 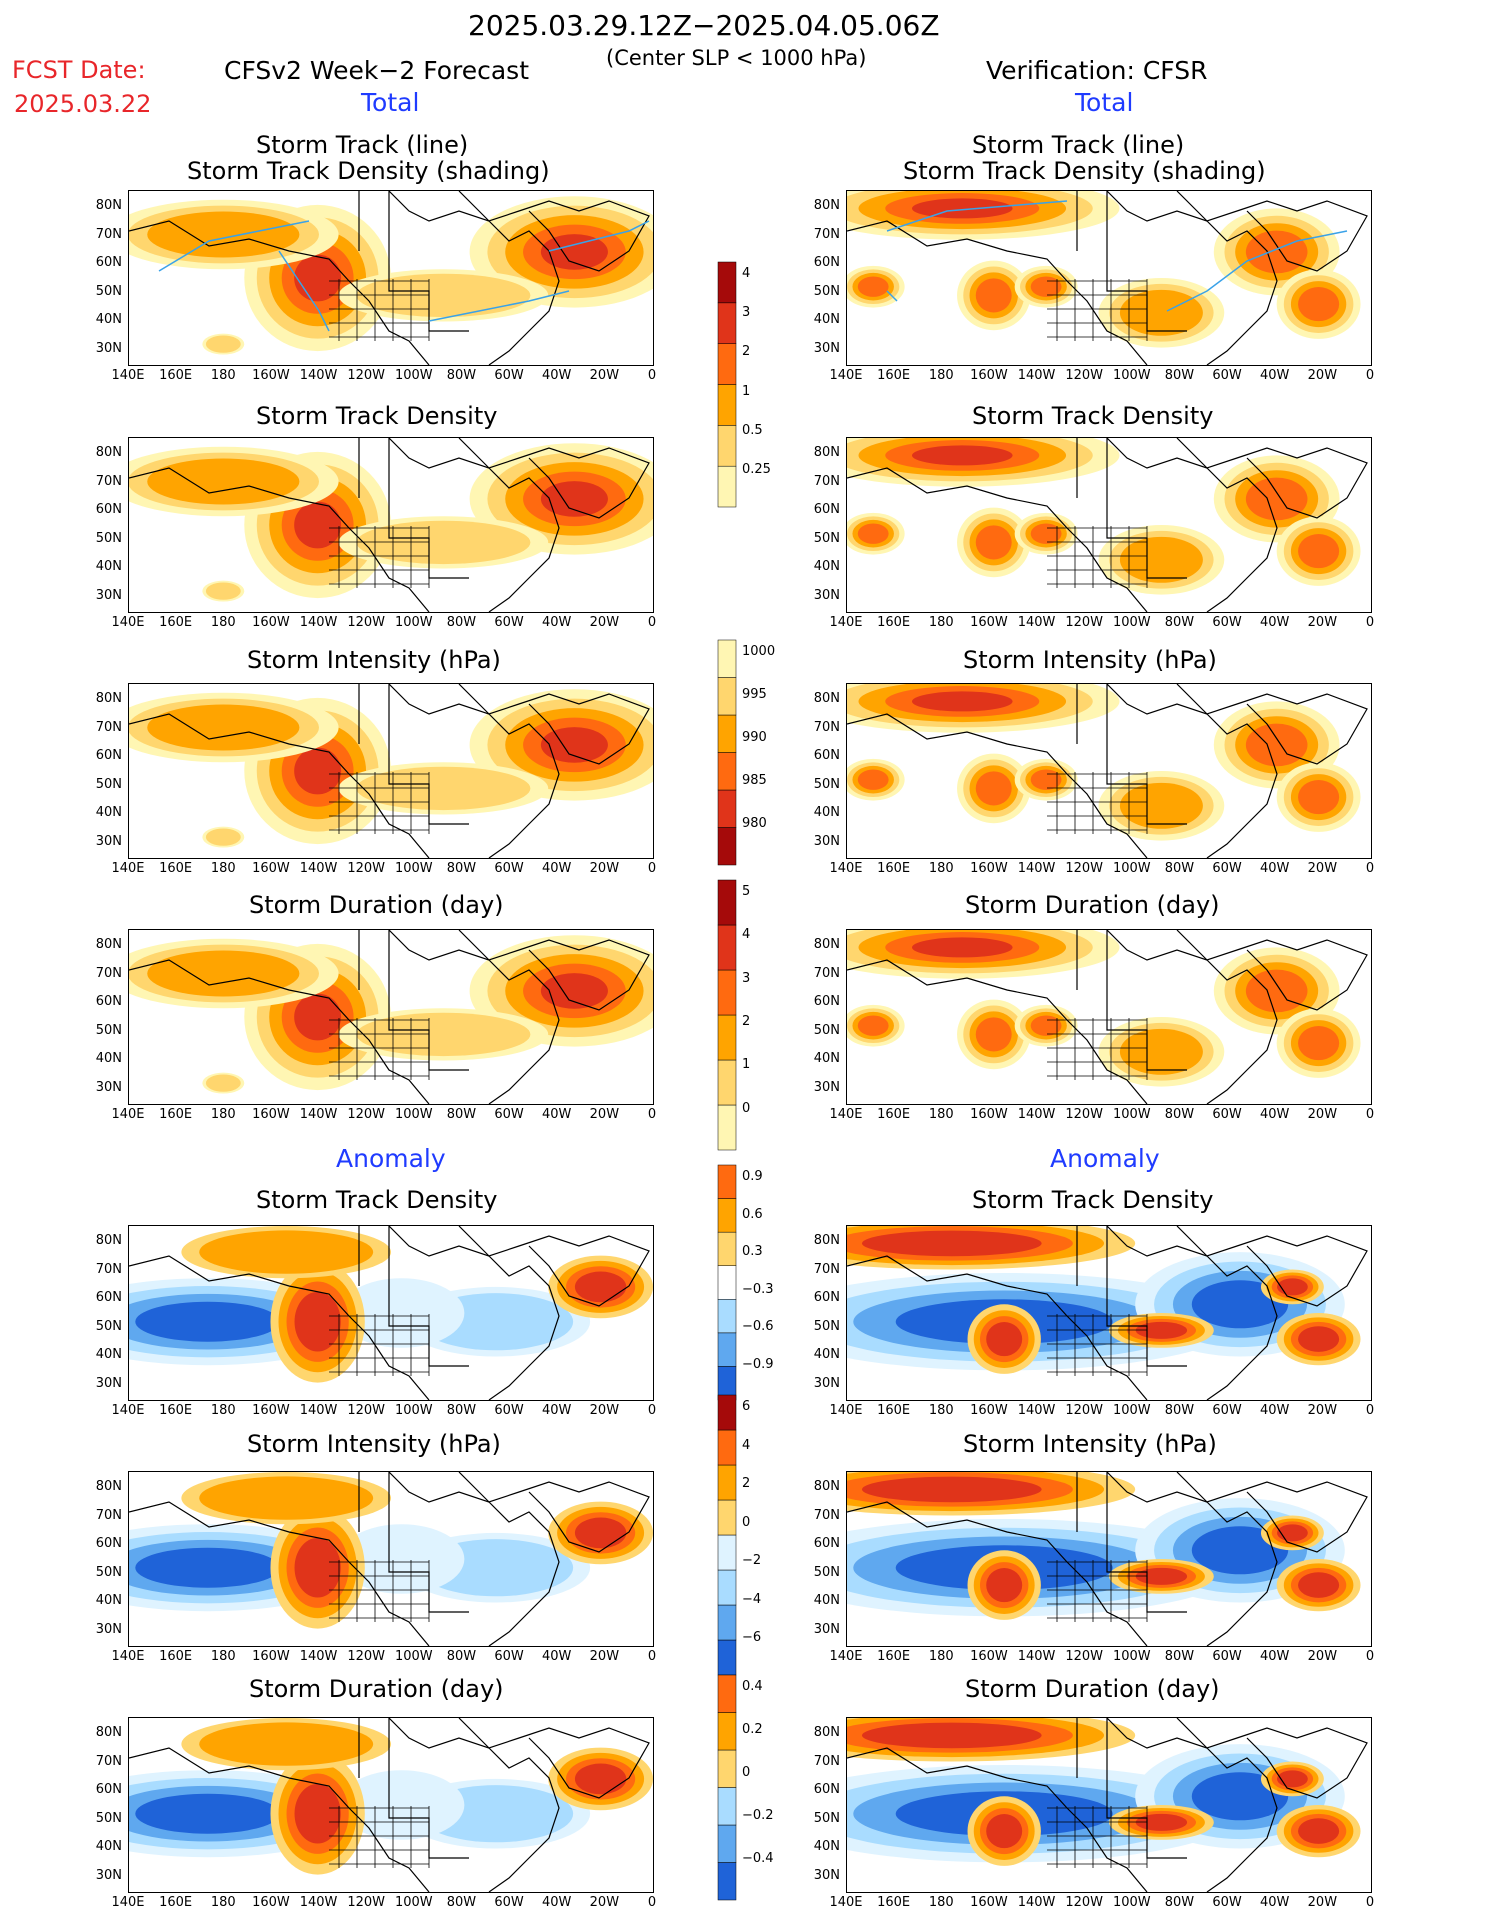 What do you see at coordinates (376, 905) in the screenshot?
I see `title-l4: Storm Duration (day)` at bounding box center [376, 905].